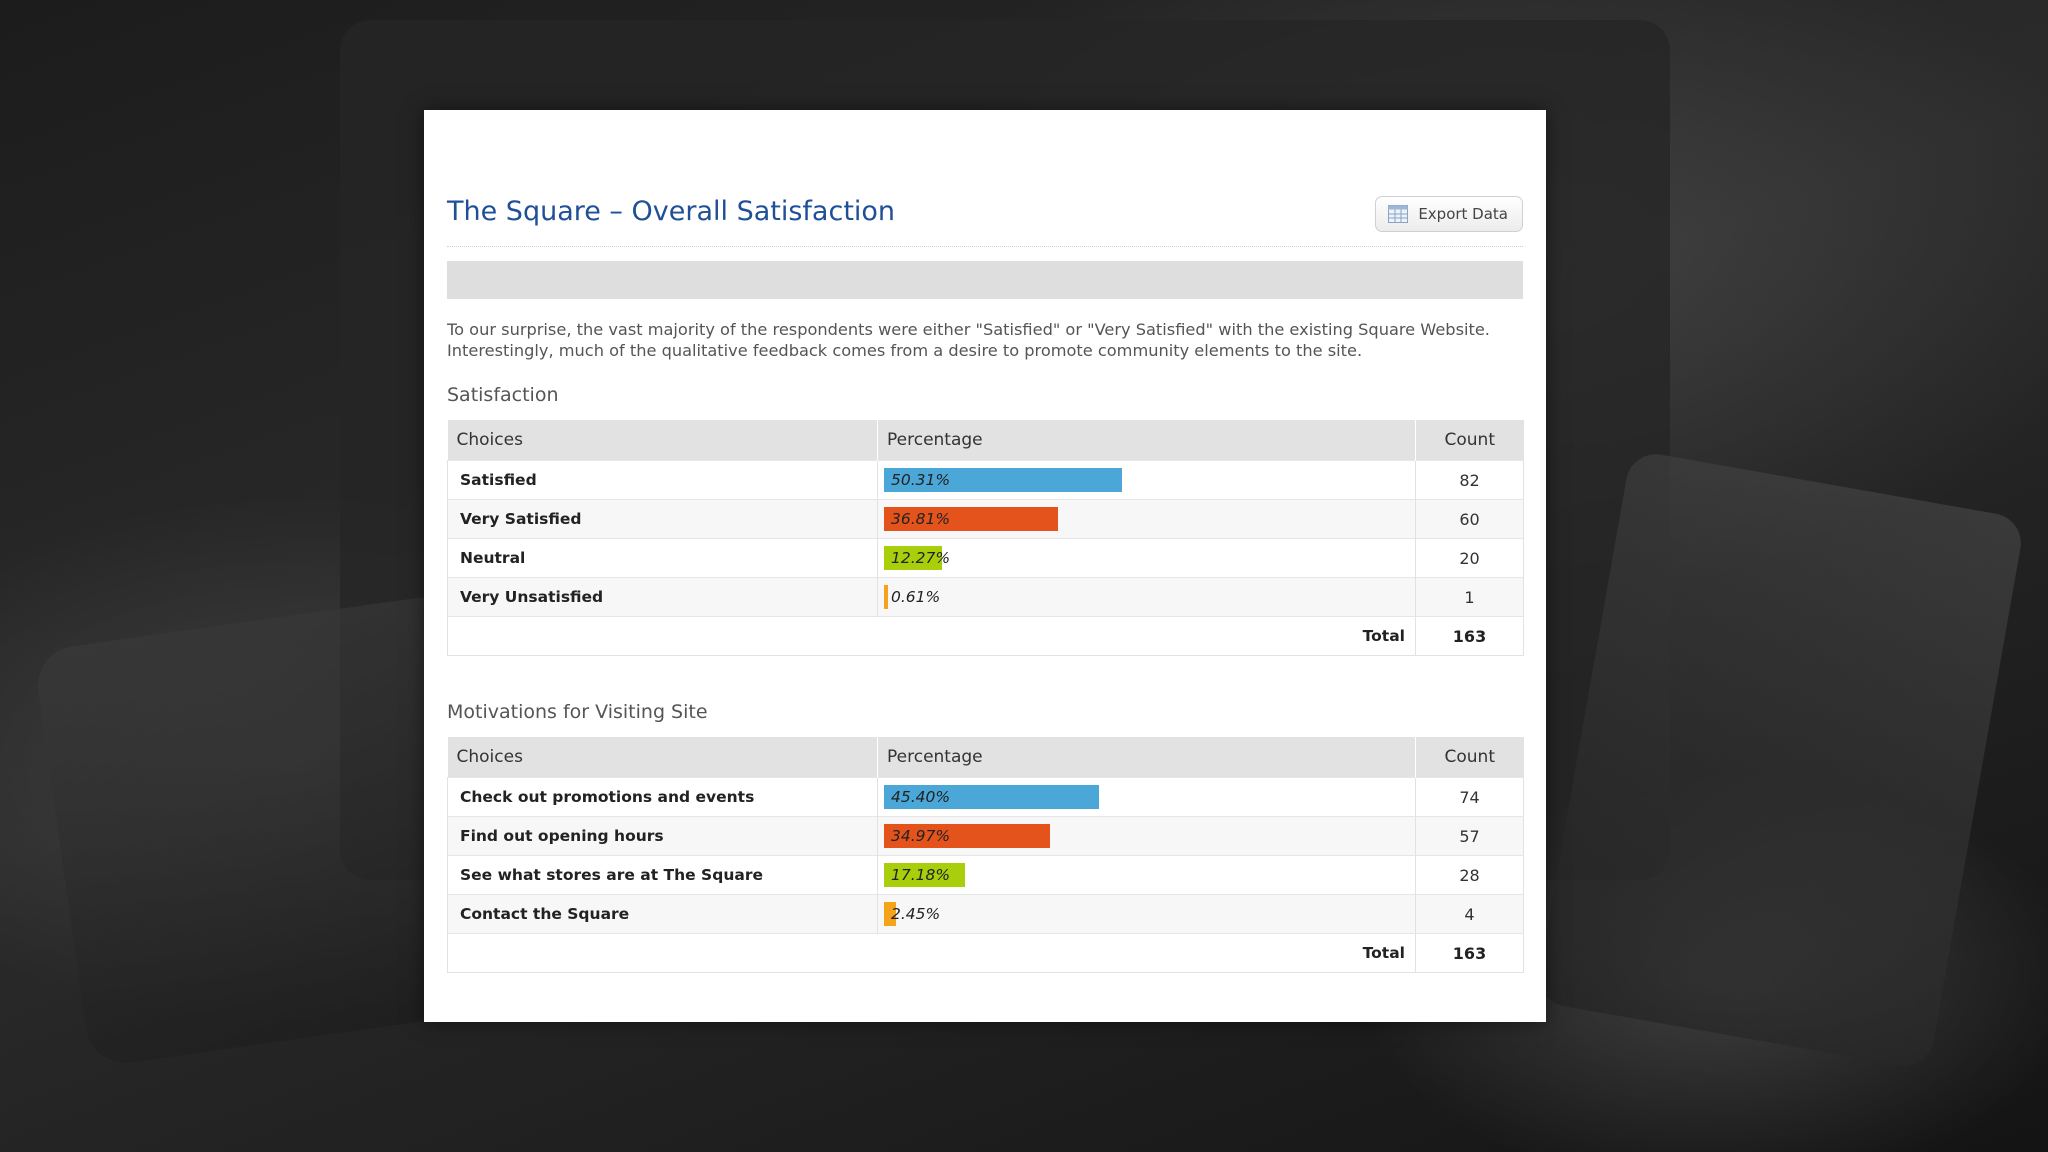  Describe the element at coordinates (1469, 480) in the screenshot. I see `count-value: 82` at that location.